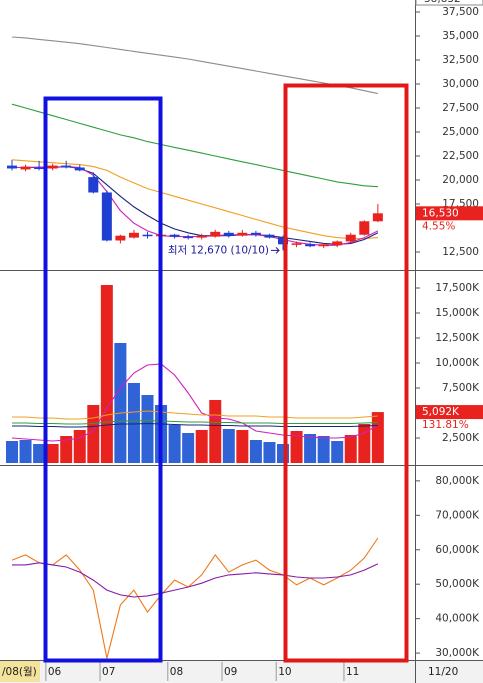 The height and width of the screenshot is (683, 483). Describe the element at coordinates (457, 653) in the screenshot. I see `y-tick-label: 30,000K` at that location.